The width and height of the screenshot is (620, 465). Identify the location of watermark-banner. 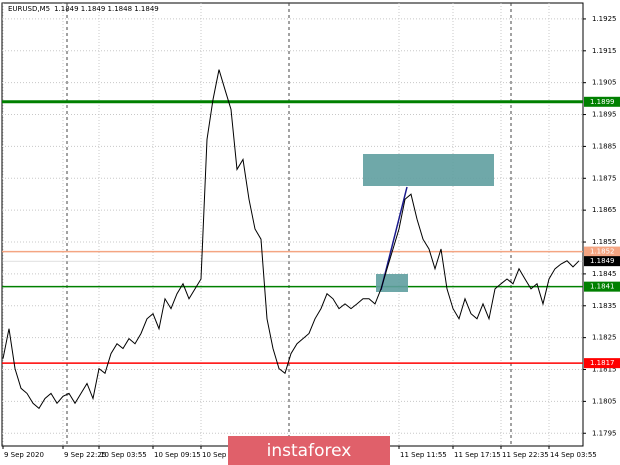
(309, 450).